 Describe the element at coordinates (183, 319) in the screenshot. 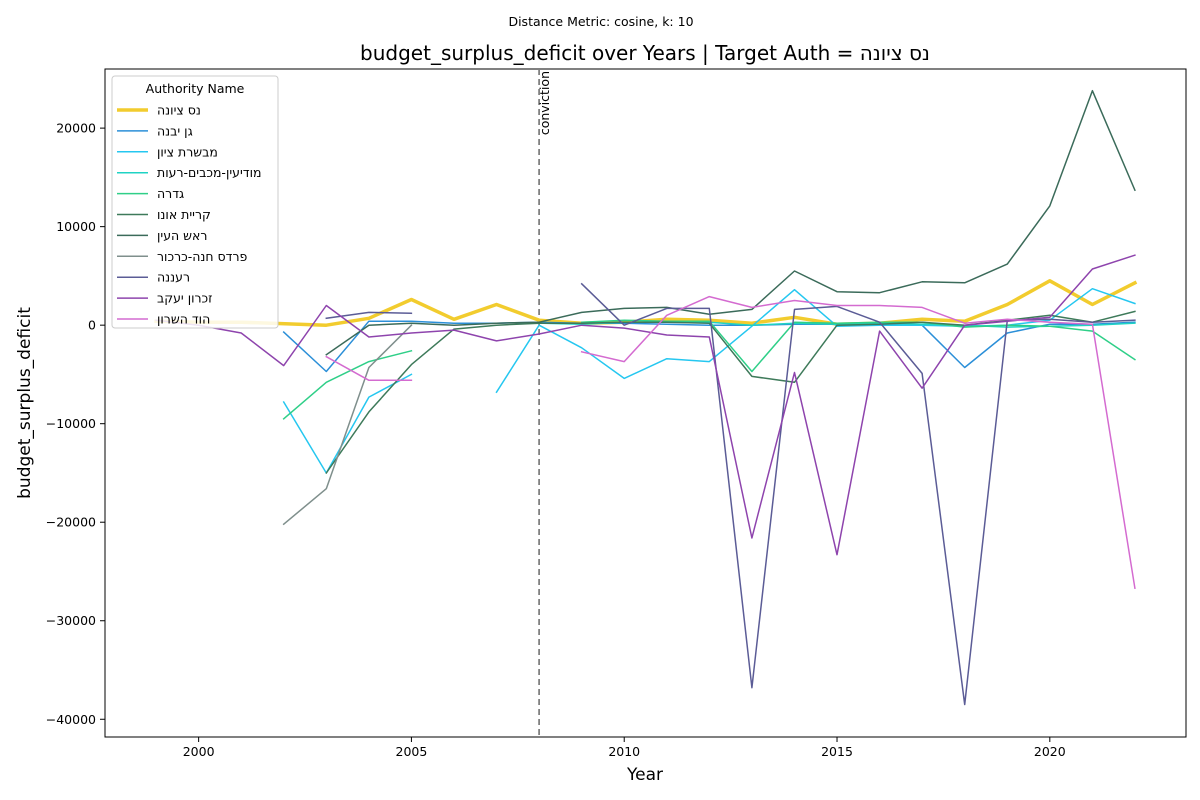

I see `legend-label: הוד השרון` at that location.